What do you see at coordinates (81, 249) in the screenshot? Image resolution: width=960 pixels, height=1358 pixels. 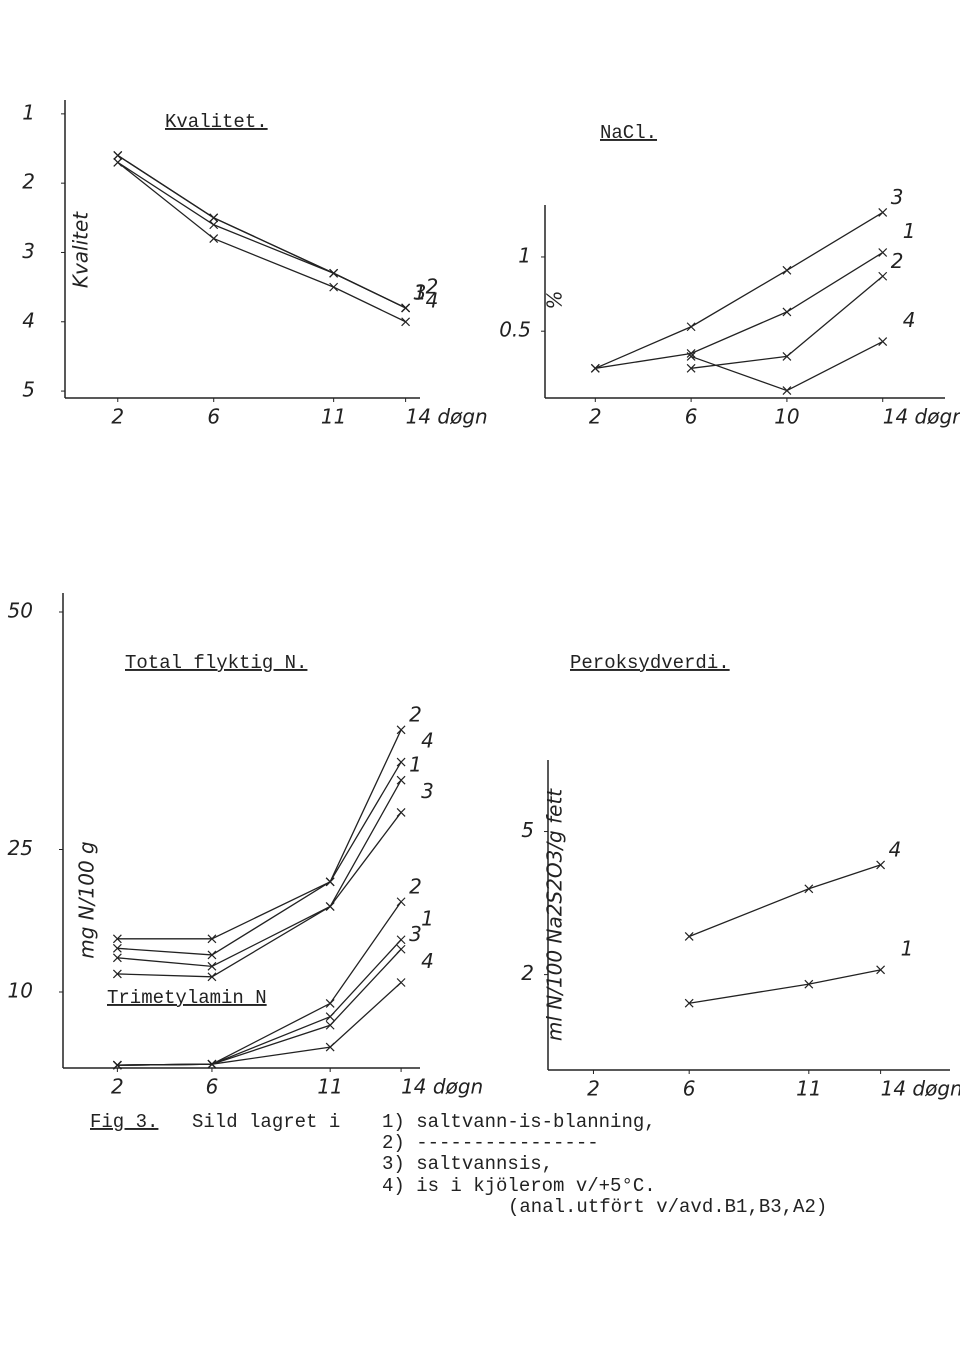 I see `y-axis-label: Kvalitet` at bounding box center [81, 249].